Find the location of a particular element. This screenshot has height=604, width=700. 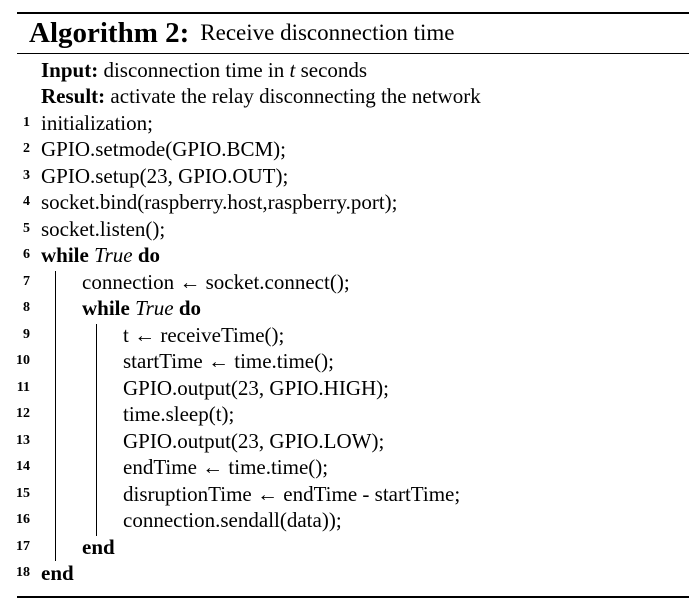

line-number: 12 is located at coordinates (23, 413).